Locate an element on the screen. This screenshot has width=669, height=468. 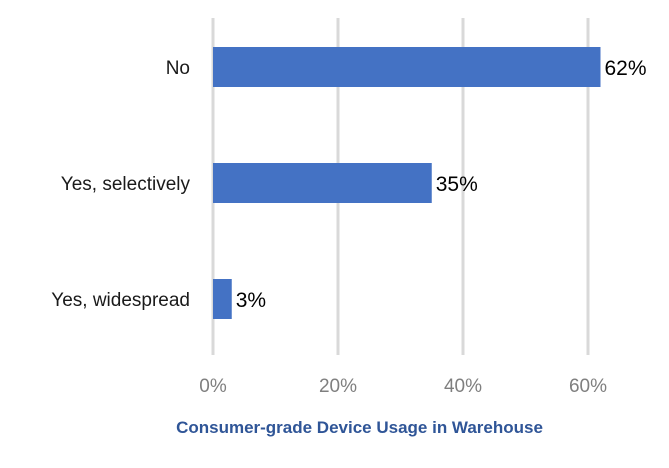
x-axis-title: Consumer-grade Device Usage in Warehouse is located at coordinates (359, 427).